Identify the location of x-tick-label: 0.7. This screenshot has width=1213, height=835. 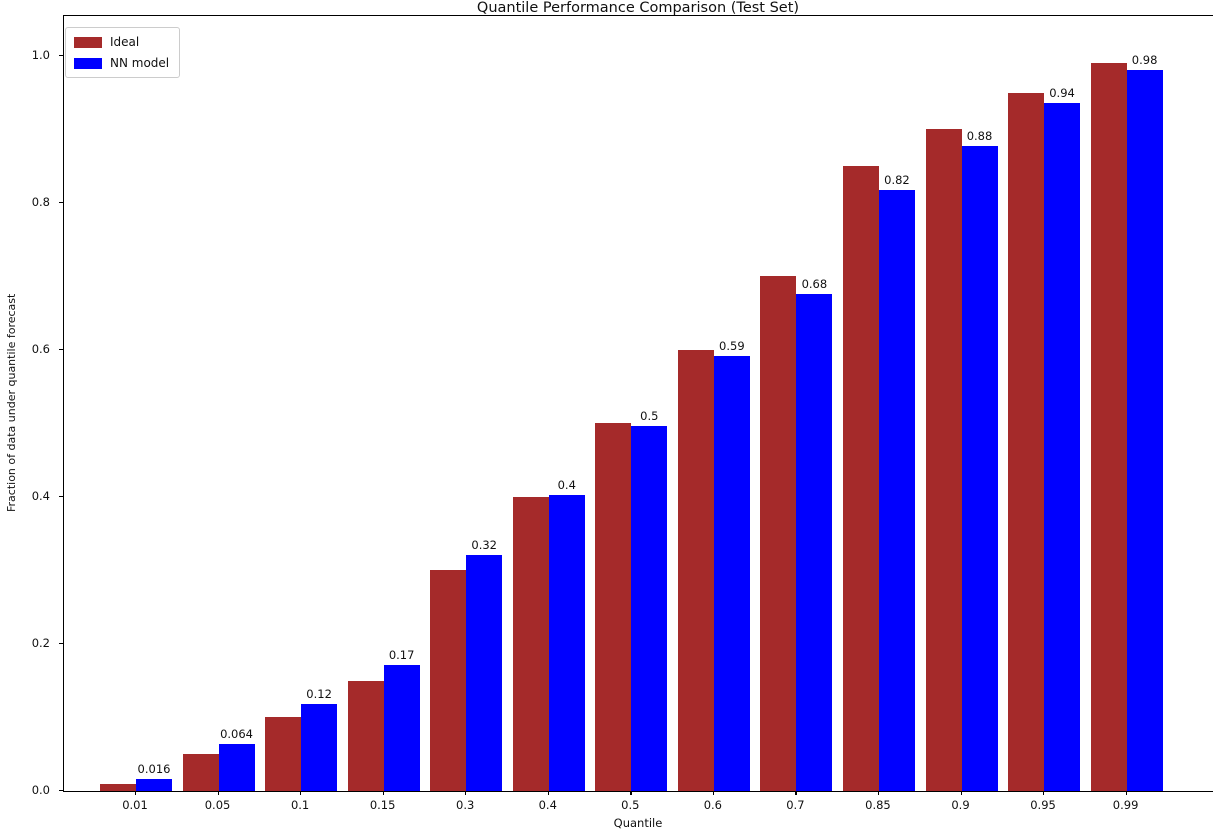
(795, 805).